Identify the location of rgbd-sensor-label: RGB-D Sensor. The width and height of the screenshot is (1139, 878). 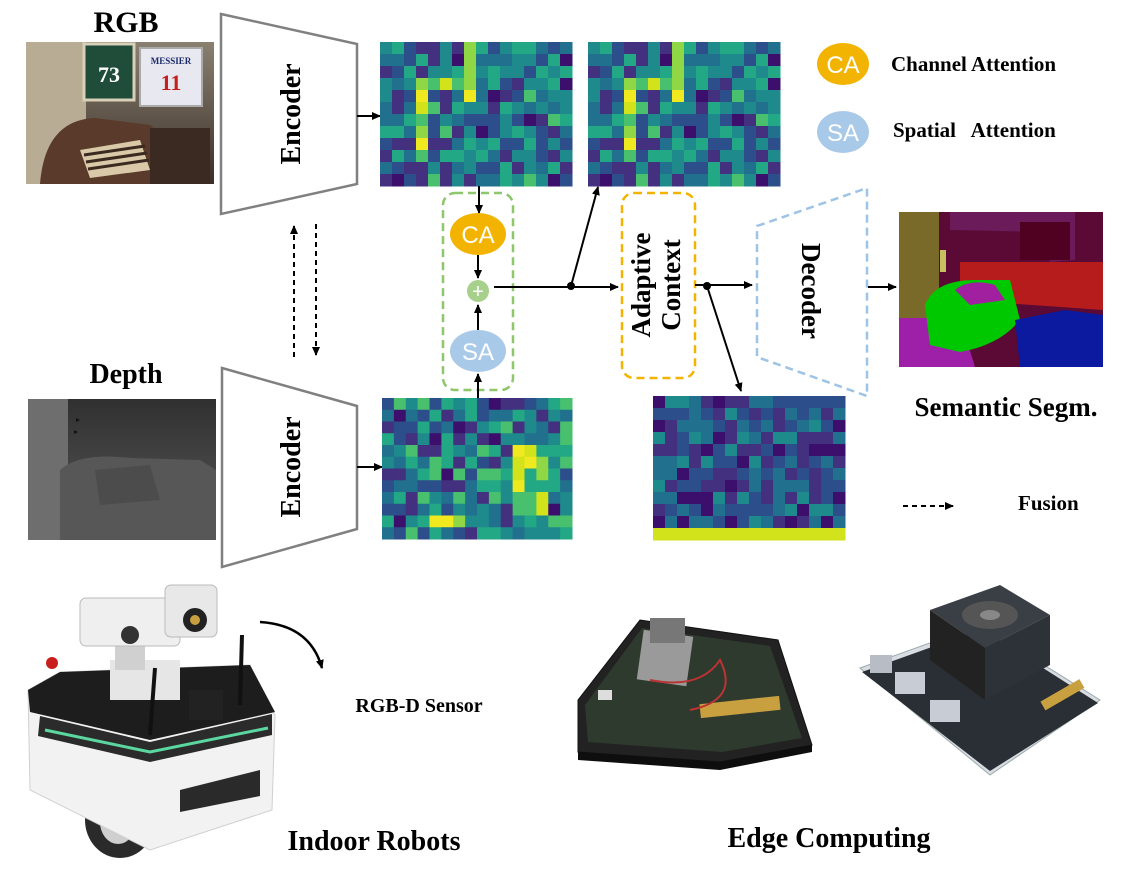
(418, 706).